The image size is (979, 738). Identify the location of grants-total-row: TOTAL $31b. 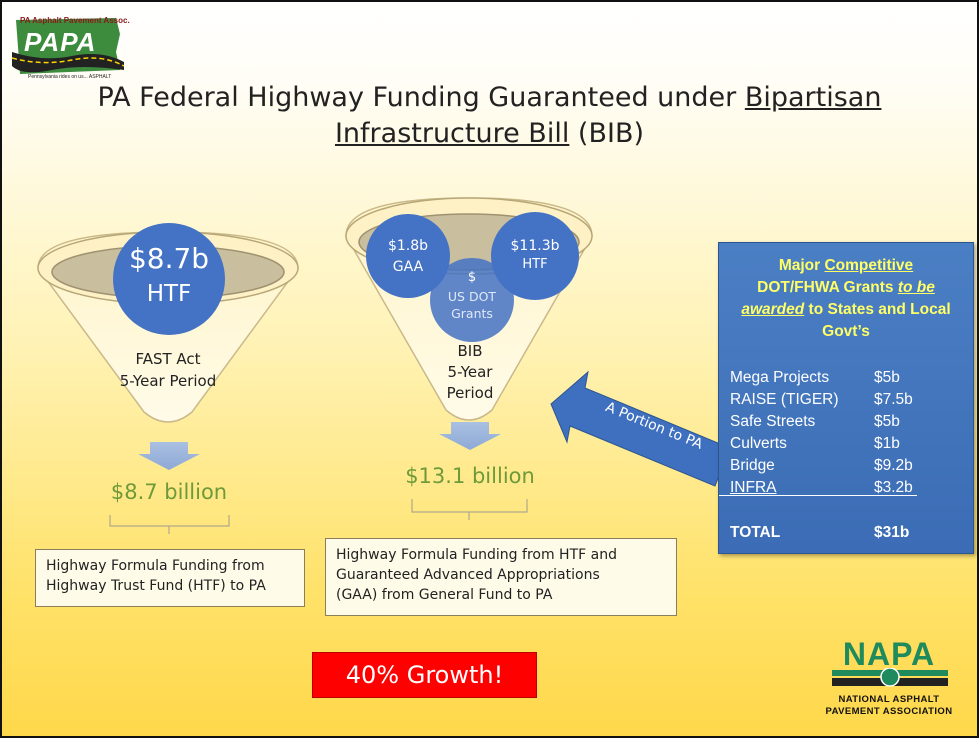
(830, 533).